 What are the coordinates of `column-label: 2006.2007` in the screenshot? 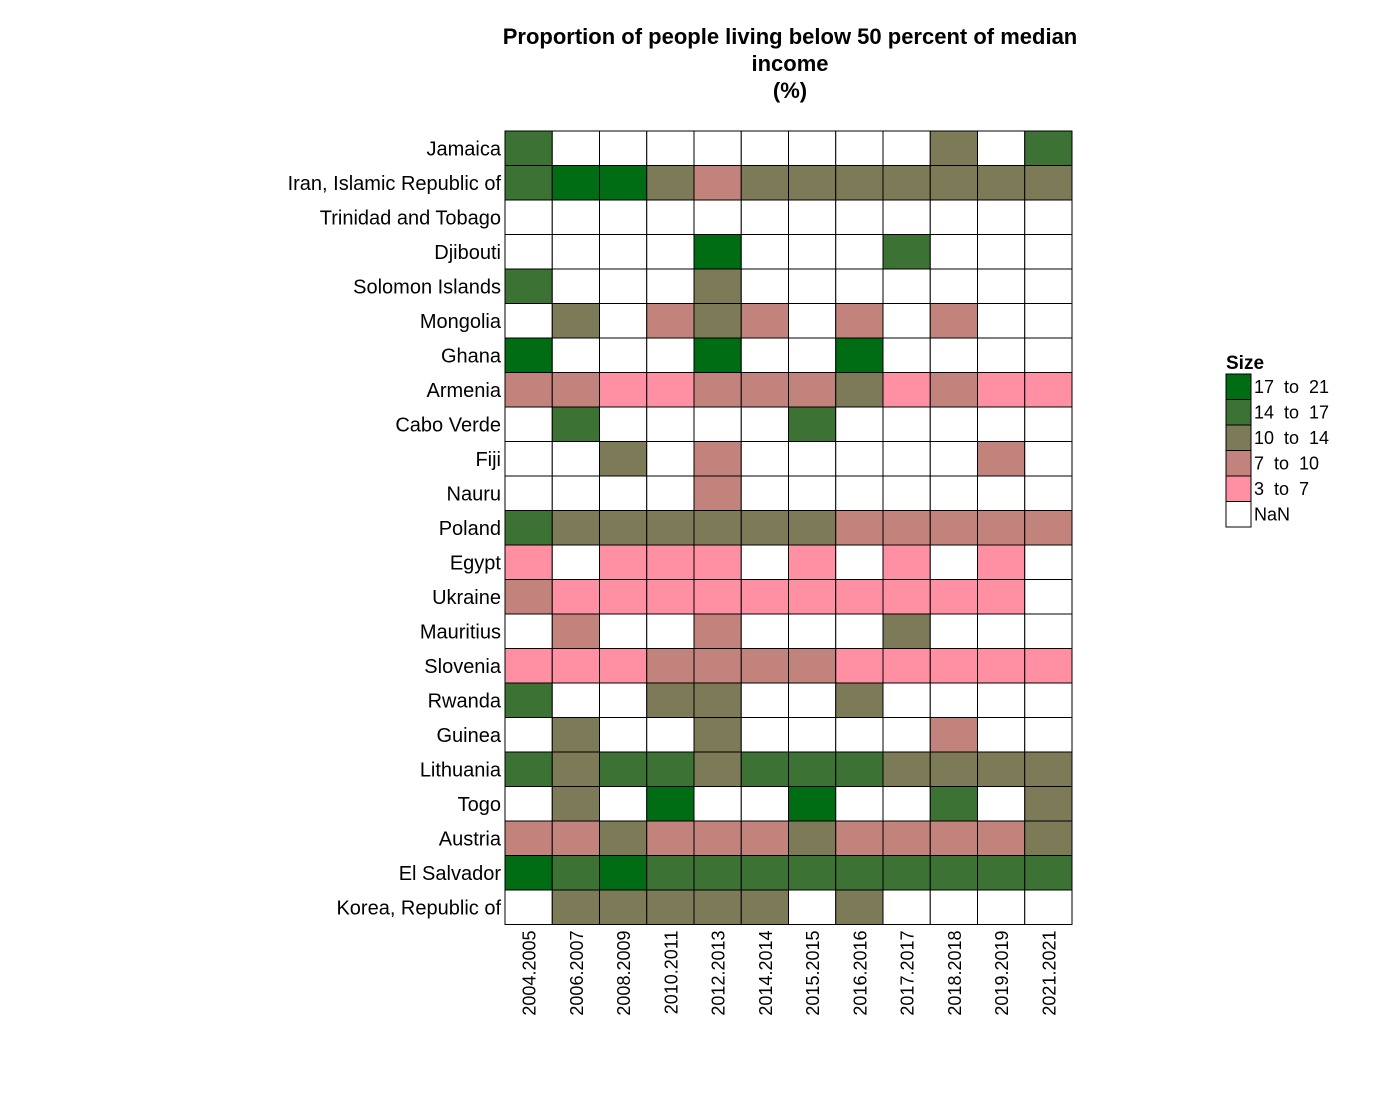 It's located at (577, 973).